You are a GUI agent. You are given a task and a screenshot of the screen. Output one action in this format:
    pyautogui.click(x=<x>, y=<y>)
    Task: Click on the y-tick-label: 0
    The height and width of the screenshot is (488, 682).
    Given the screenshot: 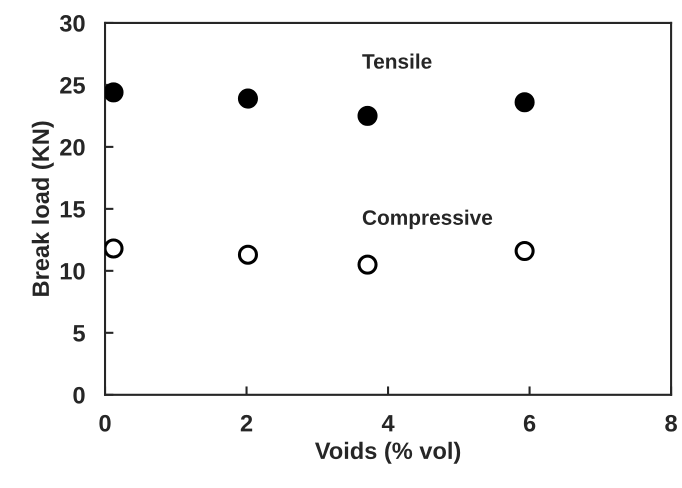 What is the action you would take?
    pyautogui.click(x=79, y=395)
    